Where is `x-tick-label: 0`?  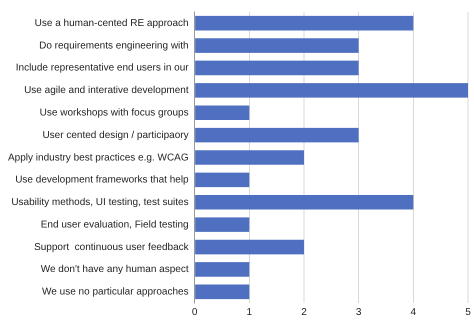 x-tick-label: 0 is located at coordinates (195, 312).